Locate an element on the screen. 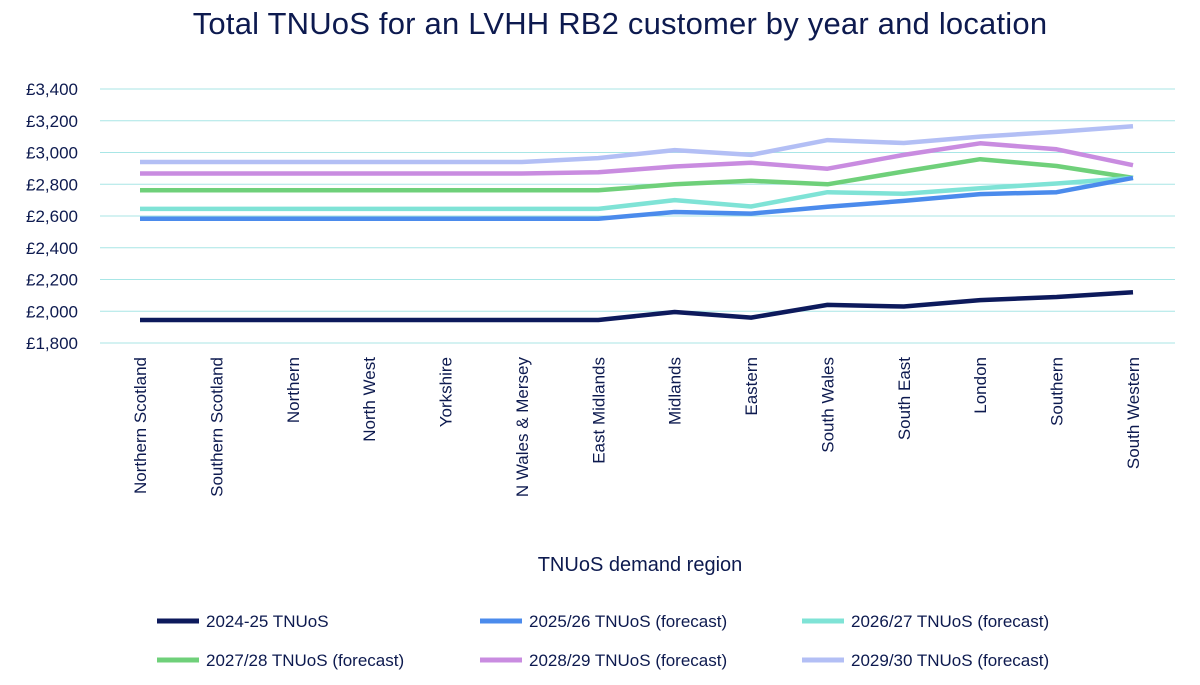  legend-label: 2029/30 TNUoS (forecast) is located at coordinates (950, 660).